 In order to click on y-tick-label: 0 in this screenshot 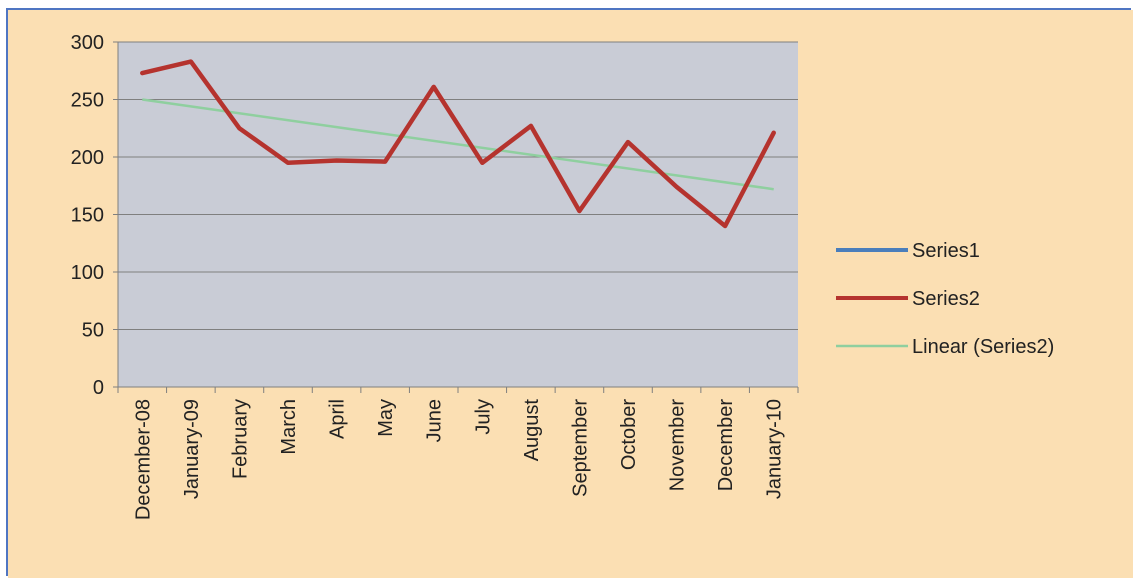, I will do `click(98, 388)`.